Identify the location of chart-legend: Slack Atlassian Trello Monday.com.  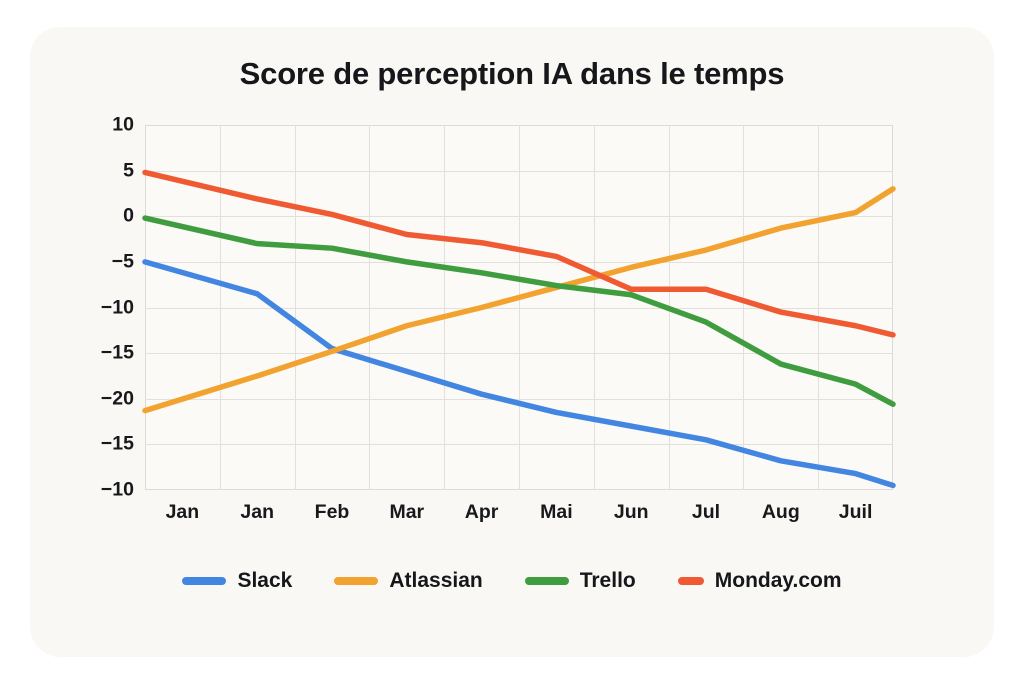
(512, 581).